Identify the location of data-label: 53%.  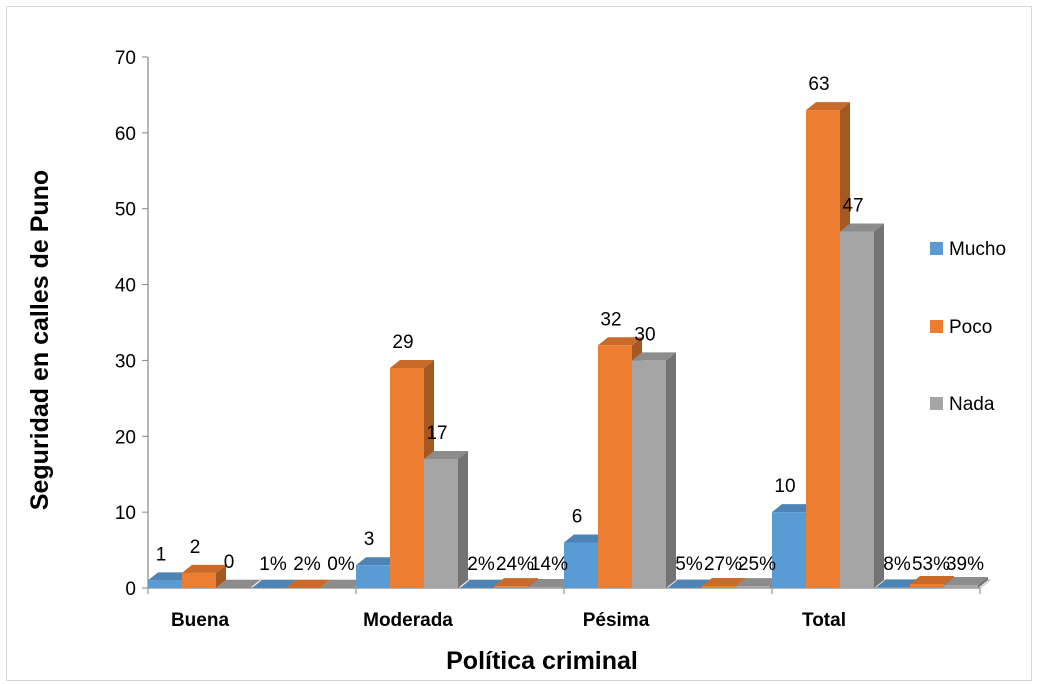
(931, 564).